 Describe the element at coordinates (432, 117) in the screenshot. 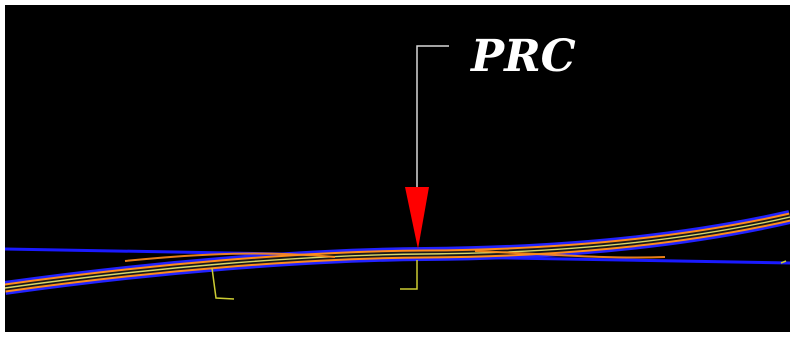

I see `leader-line` at that location.